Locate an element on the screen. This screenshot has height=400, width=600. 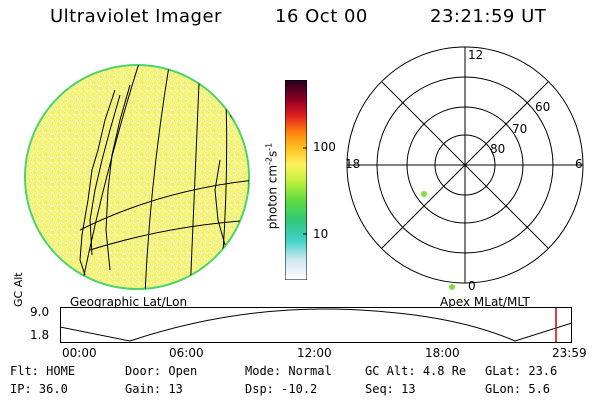
time-tick-1200: 12:00 is located at coordinates (314, 353).